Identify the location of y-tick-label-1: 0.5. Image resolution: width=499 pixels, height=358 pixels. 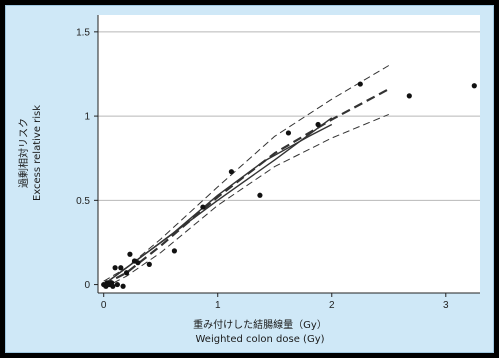
(83, 201).